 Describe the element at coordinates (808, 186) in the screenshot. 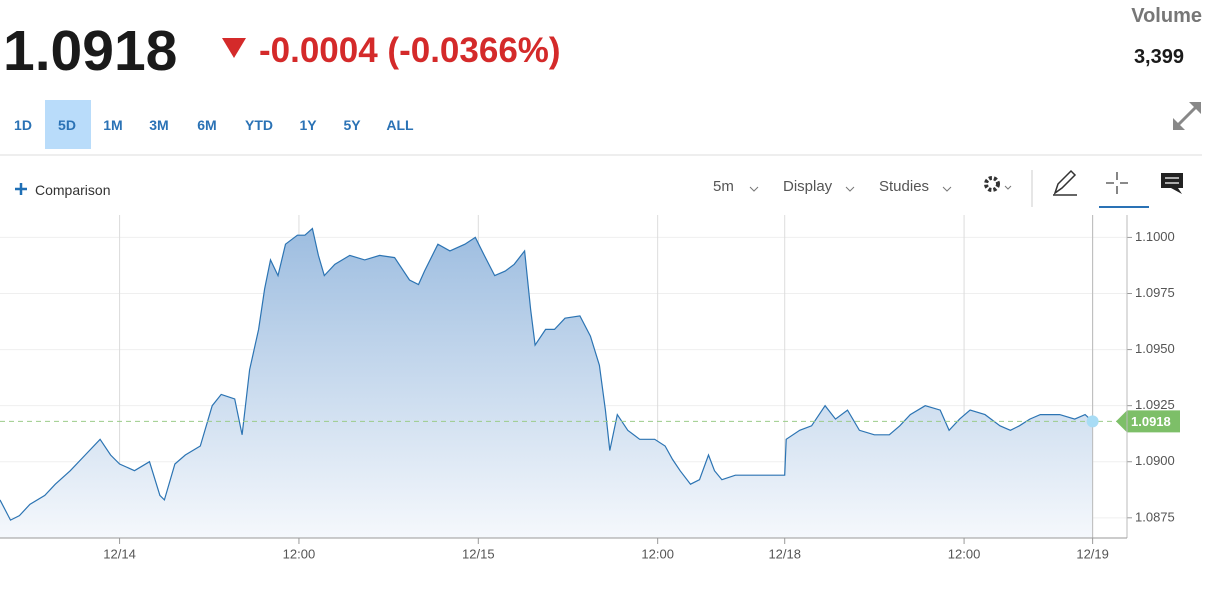

I see `display-label: Display` at that location.